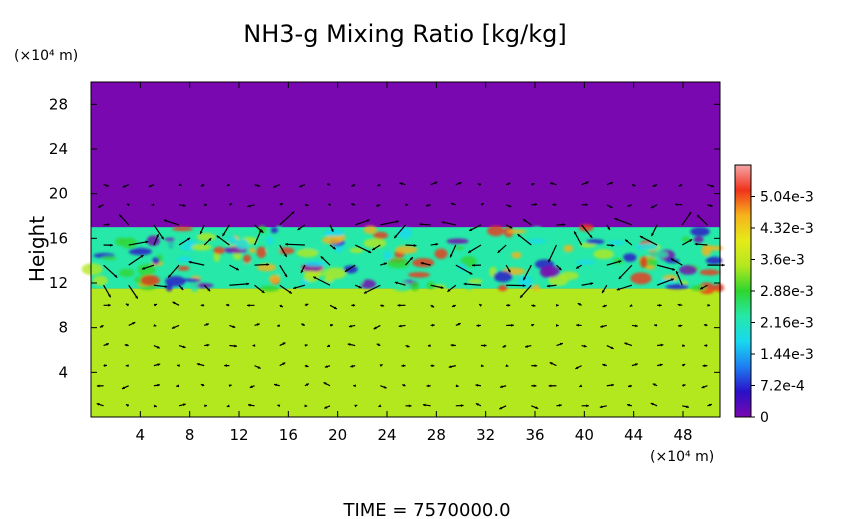 The width and height of the screenshot is (854, 519). Describe the element at coordinates (787, 355) in the screenshot. I see `colorbar-tick-label: 1.44e-3` at that location.